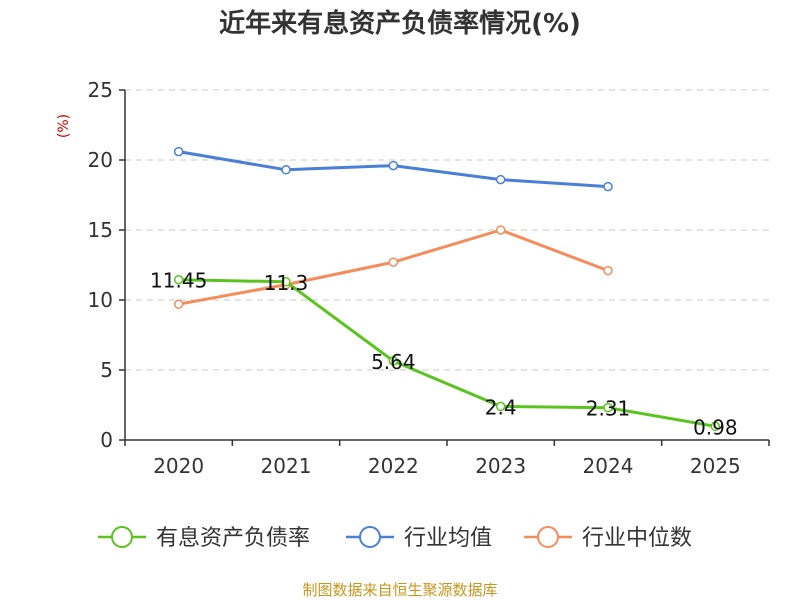  Describe the element at coordinates (286, 466) in the screenshot. I see `x-tick-label: 2021` at that location.